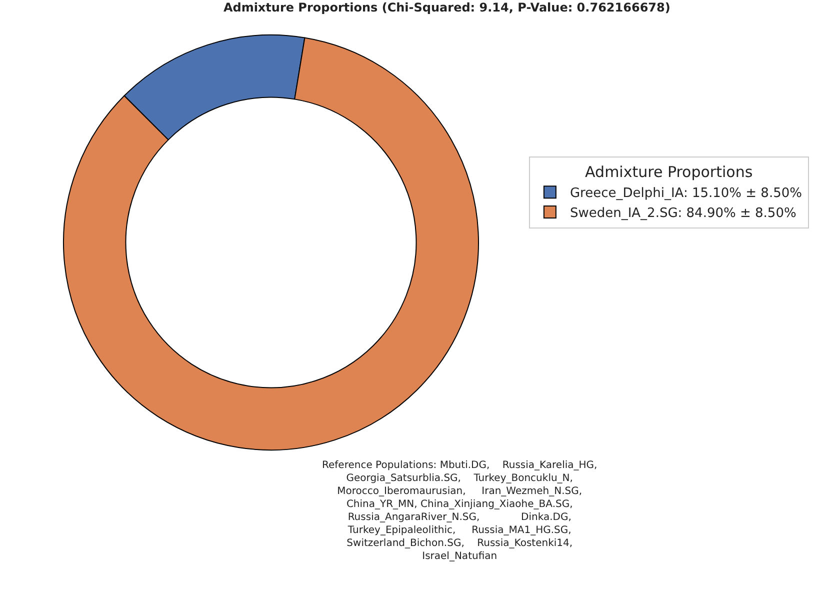  What do you see at coordinates (683, 214) in the screenshot?
I see `legend-label: Sweden_IA_2.SG: 84.90% ± 8.50%` at bounding box center [683, 214].